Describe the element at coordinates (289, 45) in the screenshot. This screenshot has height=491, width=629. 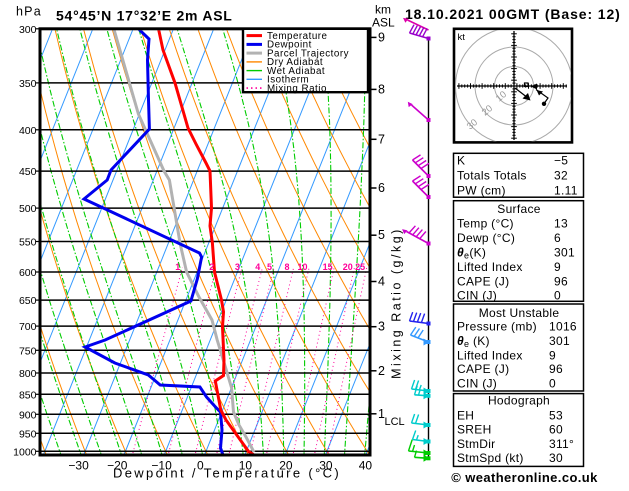
I see `svg-text: Dewpoint` at that location.